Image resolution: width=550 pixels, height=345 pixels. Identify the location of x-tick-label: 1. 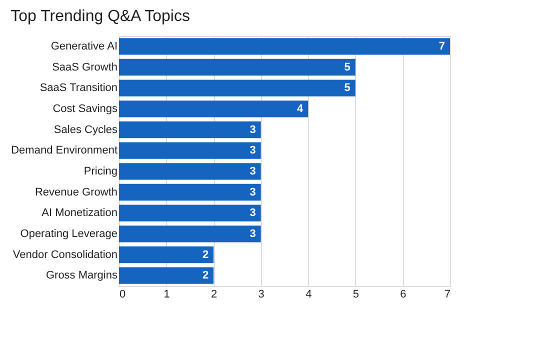
(167, 294).